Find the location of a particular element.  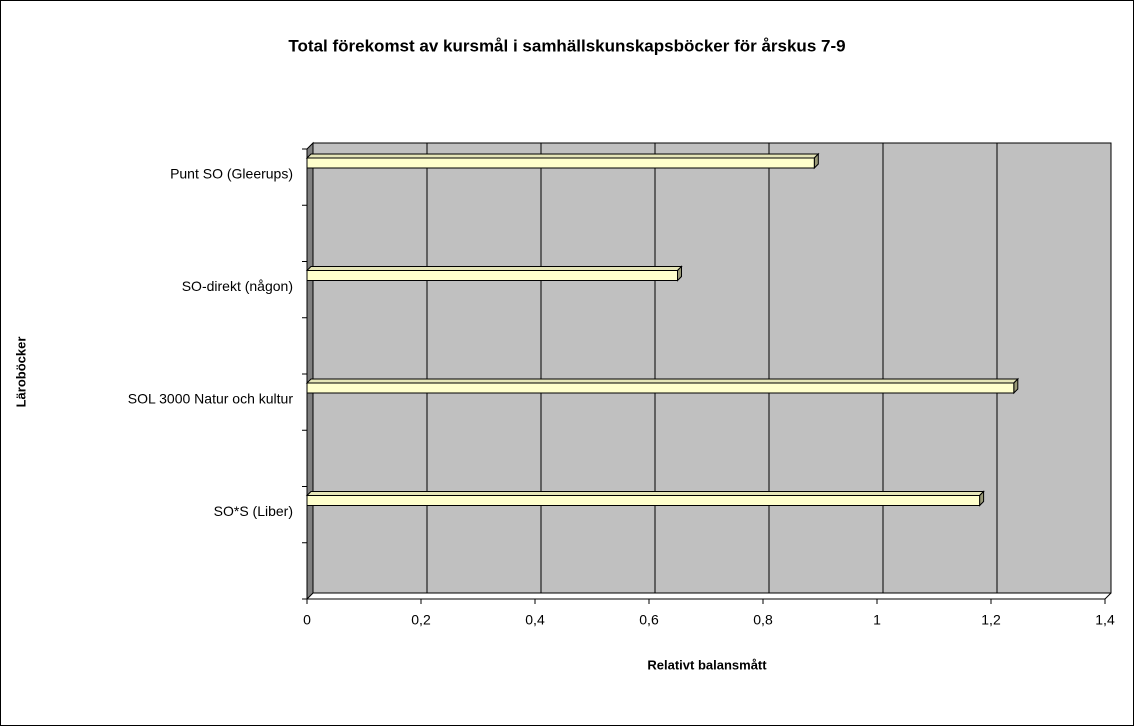

x-tick-label: 1,4 is located at coordinates (1105, 620).